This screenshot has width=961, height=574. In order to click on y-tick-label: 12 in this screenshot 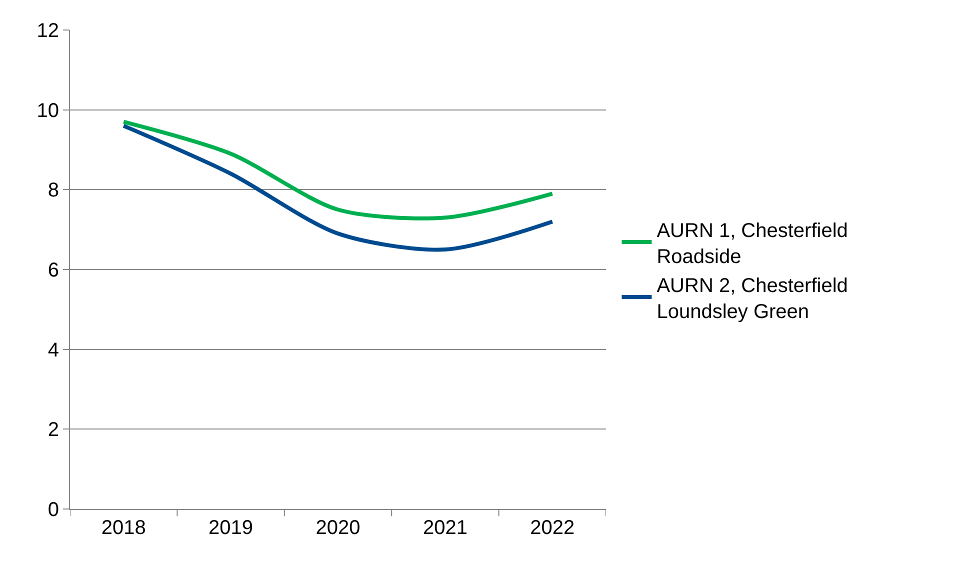, I will do `click(47, 31)`.